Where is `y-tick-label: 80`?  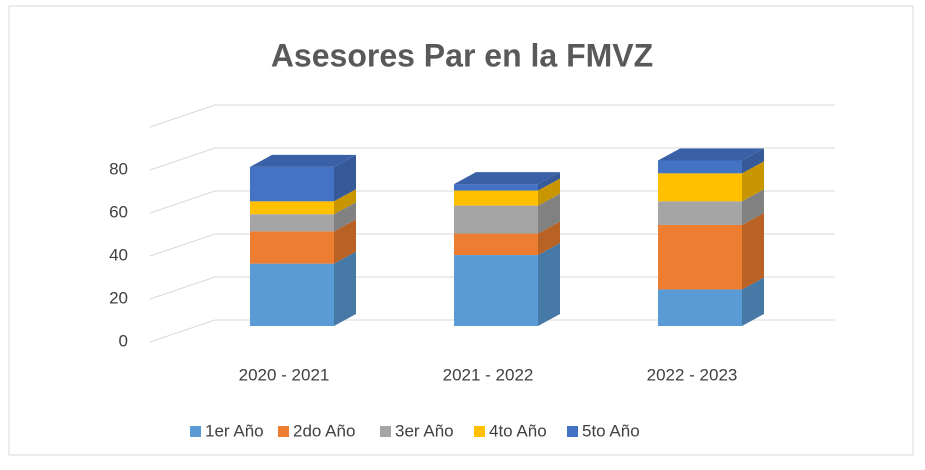 y-tick-label: 80 is located at coordinates (118, 168).